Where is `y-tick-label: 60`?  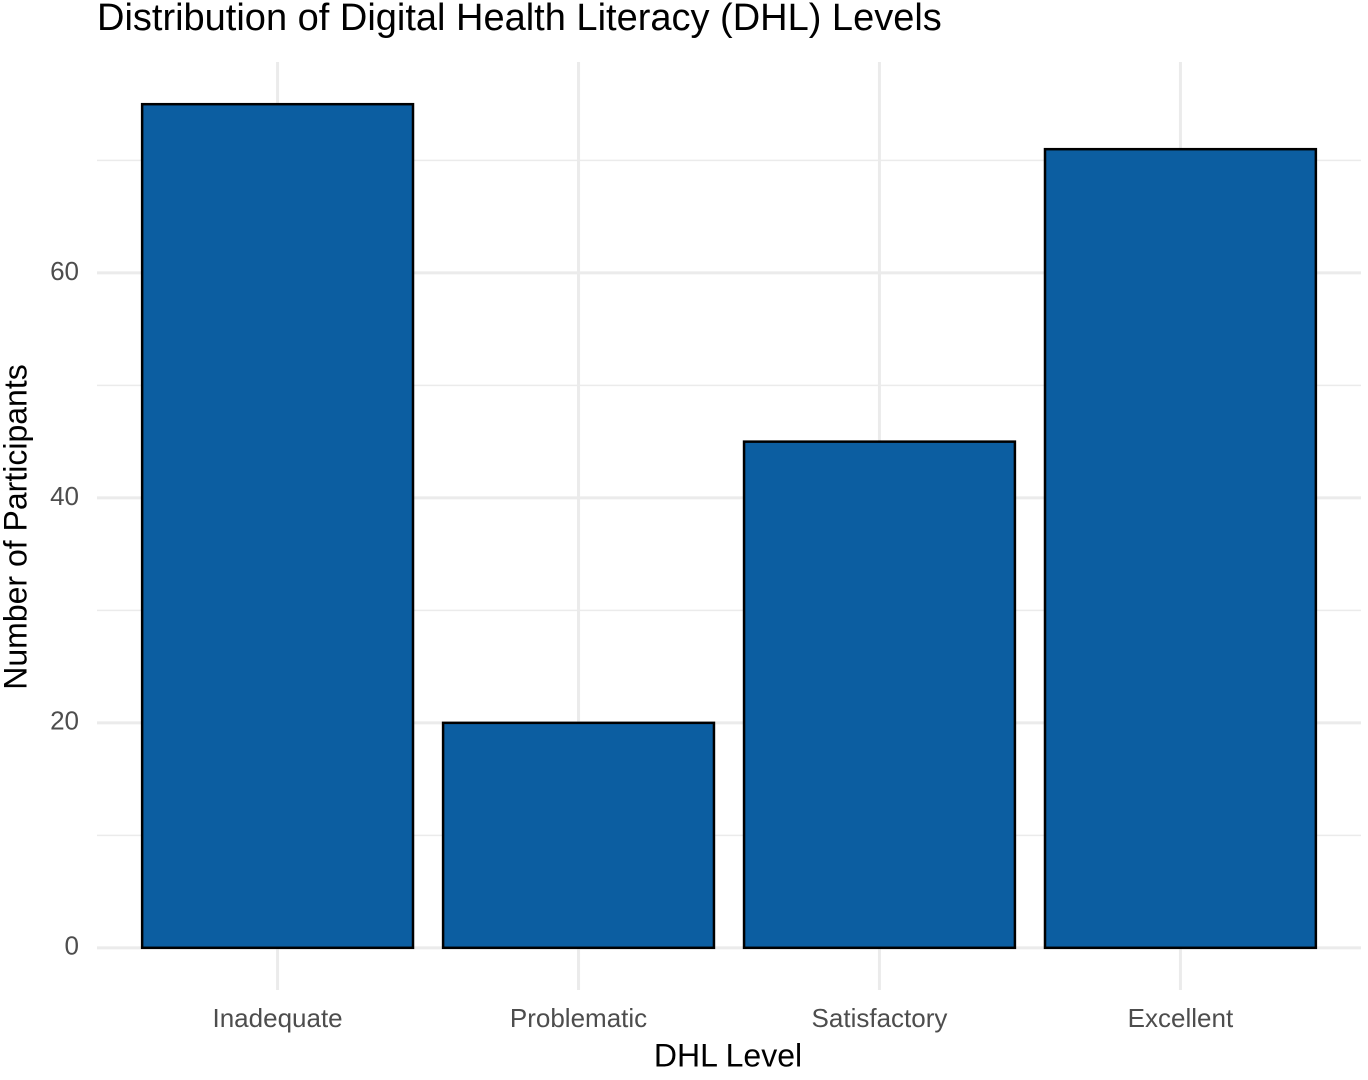
y-tick-label: 60 is located at coordinates (64, 271).